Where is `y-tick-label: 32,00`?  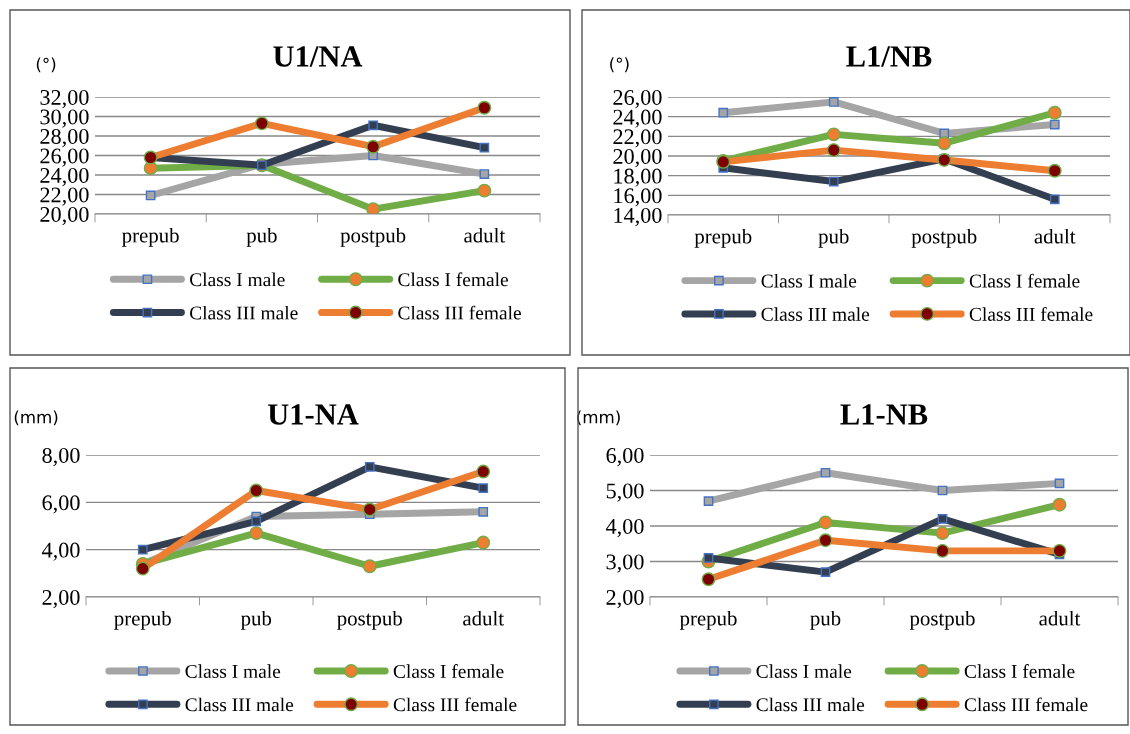
y-tick-label: 32,00 is located at coordinates (64, 99).